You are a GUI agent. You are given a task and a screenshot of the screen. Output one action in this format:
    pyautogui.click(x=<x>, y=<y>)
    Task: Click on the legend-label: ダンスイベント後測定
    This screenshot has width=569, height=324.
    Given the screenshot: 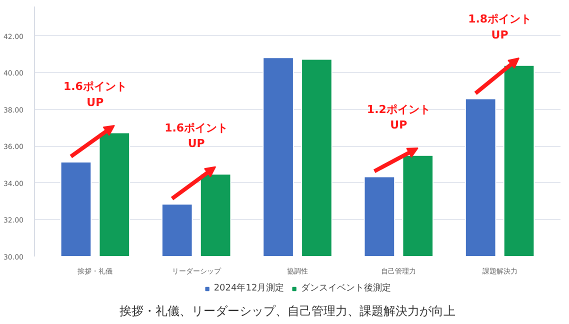 What is the action you would take?
    pyautogui.click(x=346, y=288)
    